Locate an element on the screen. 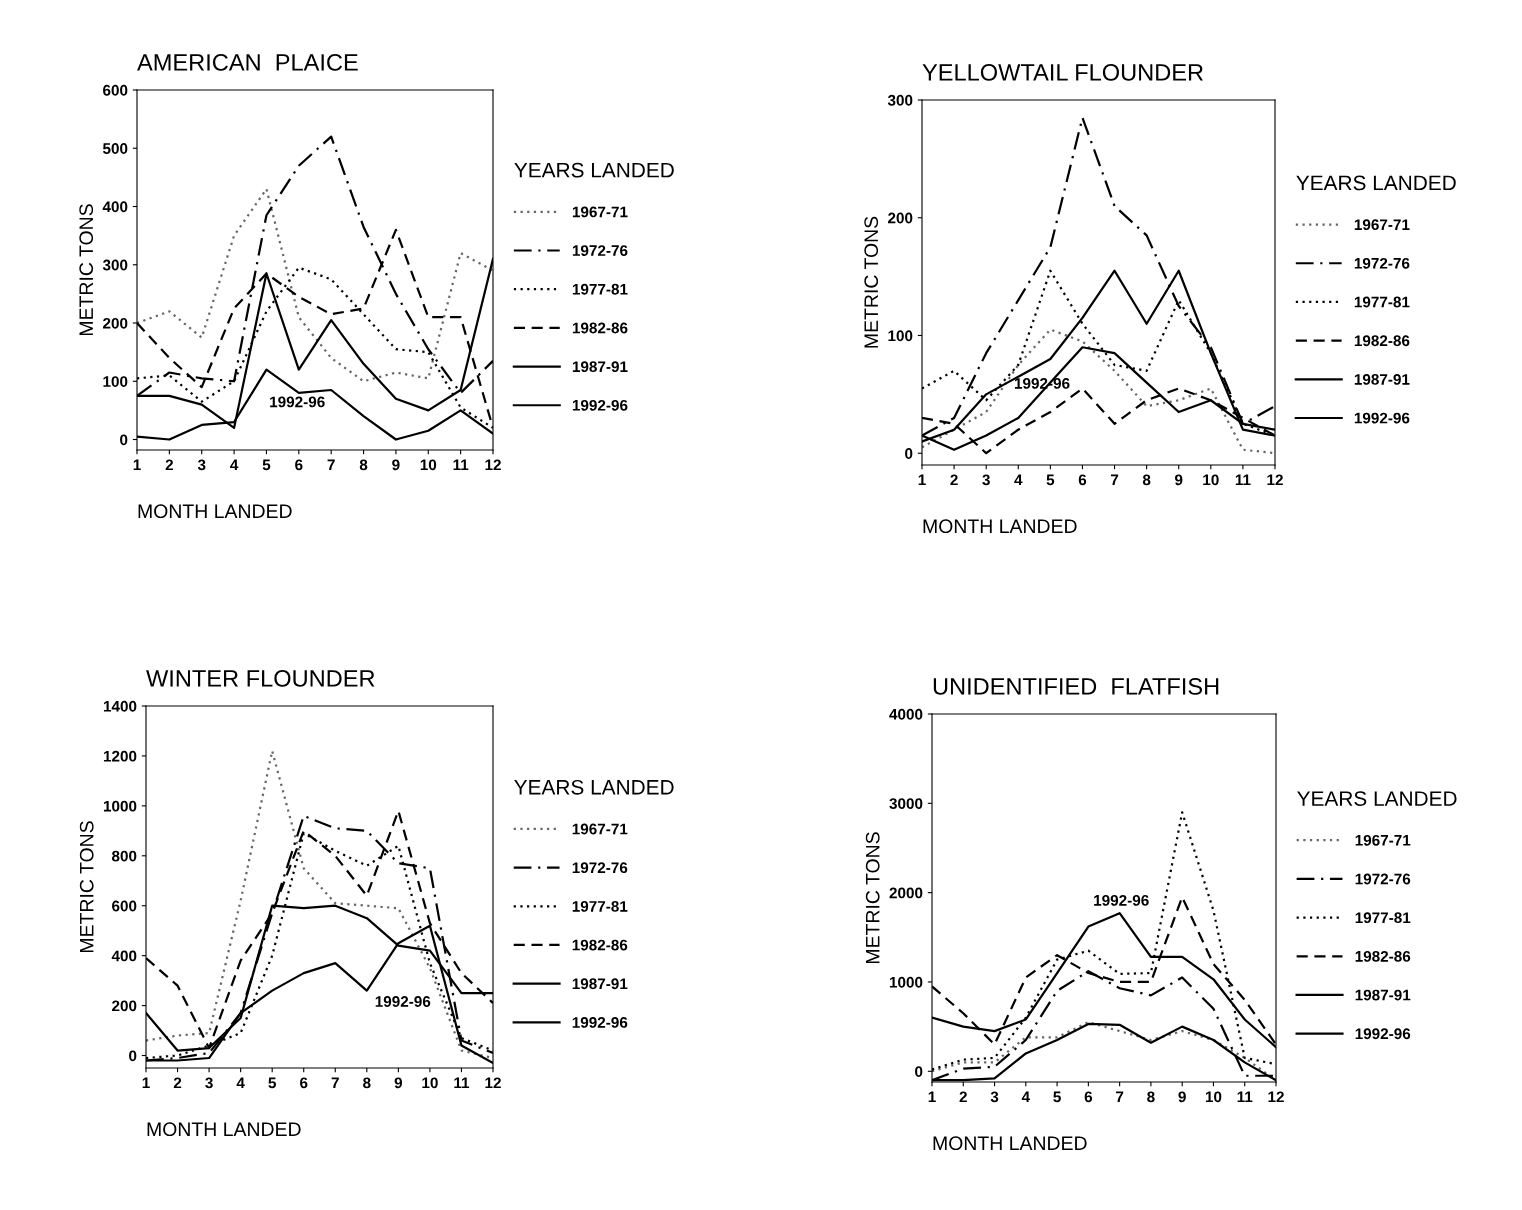 The height and width of the screenshot is (1210, 1522). chart-title: UNIDENTIFIED FLATFISH is located at coordinates (1076, 686).